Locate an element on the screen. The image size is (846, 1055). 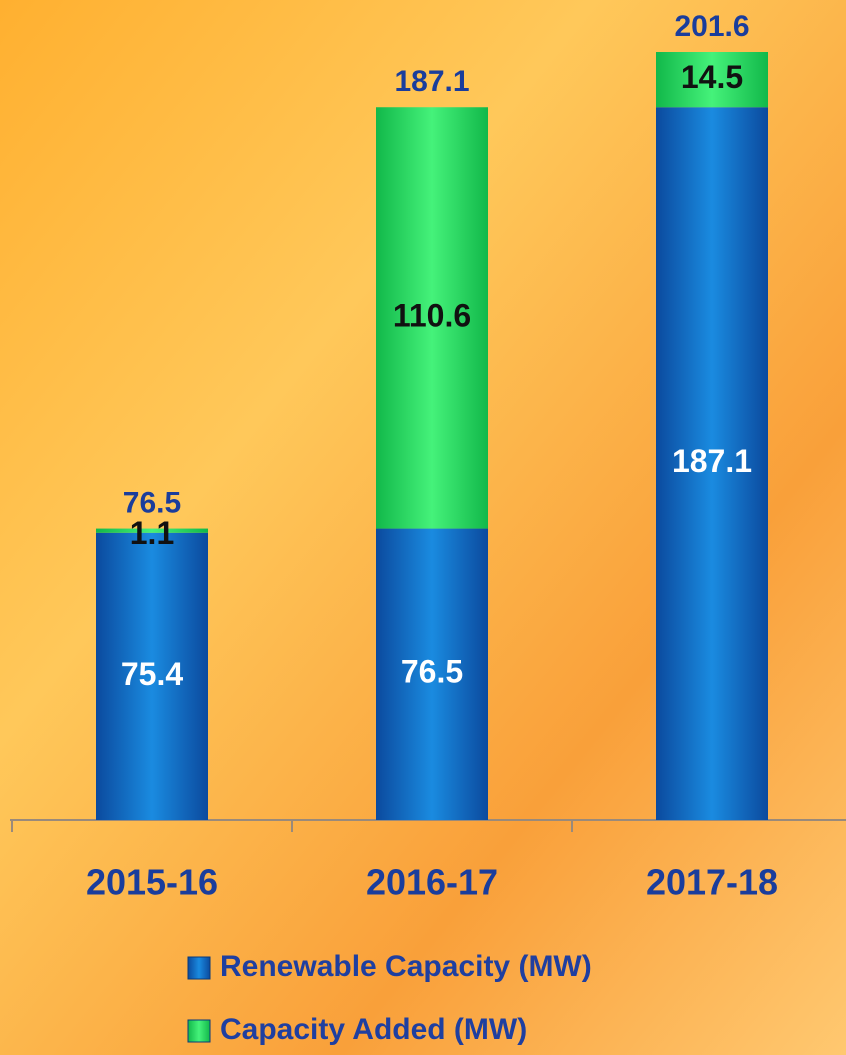
total-label: 187.1 is located at coordinates (431, 81).